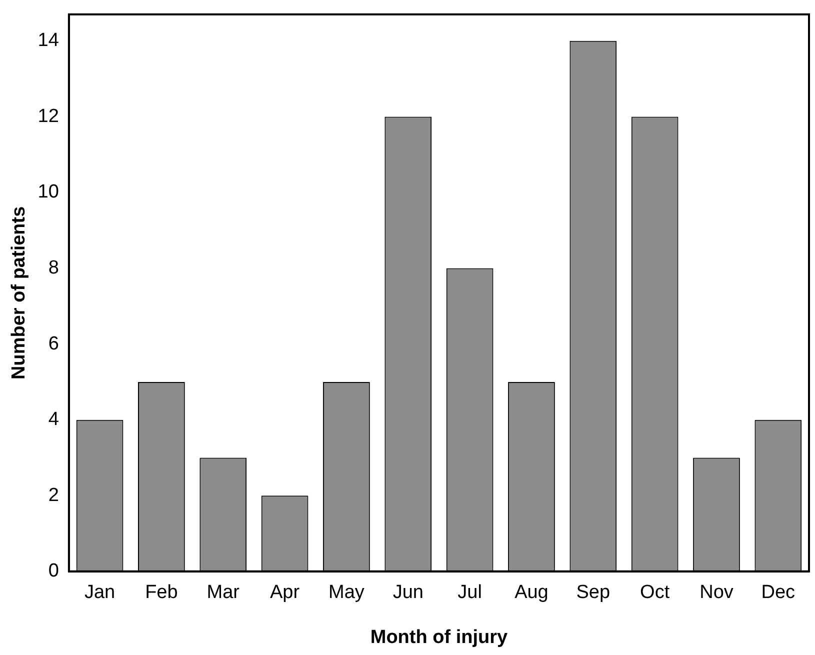 This screenshot has height=655, width=815. Describe the element at coordinates (53, 495) in the screenshot. I see `y-tick-label: 2` at that location.